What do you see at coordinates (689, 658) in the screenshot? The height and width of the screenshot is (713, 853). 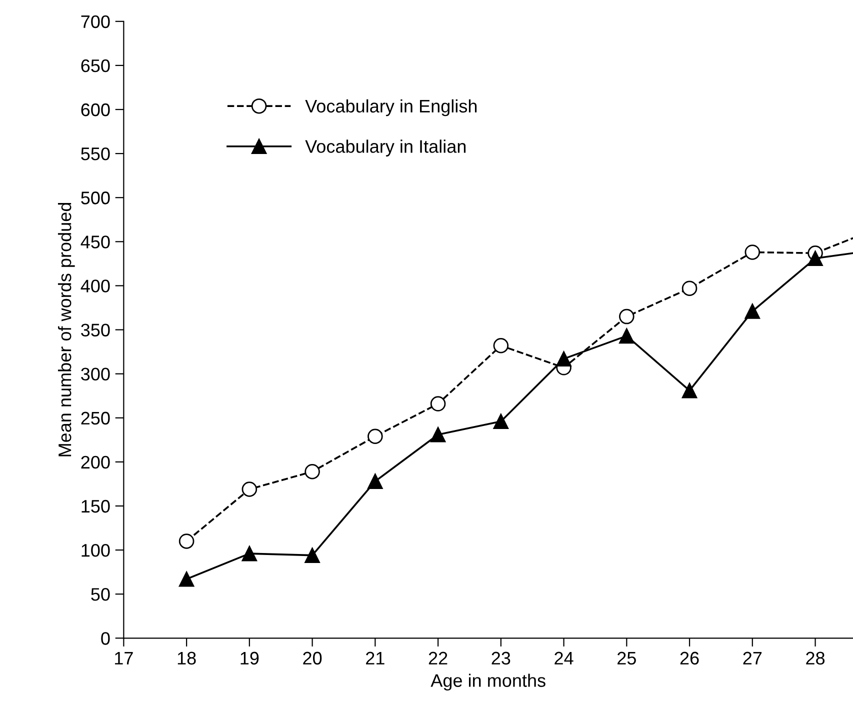 I see `x-tick-label: 26` at bounding box center [689, 658].